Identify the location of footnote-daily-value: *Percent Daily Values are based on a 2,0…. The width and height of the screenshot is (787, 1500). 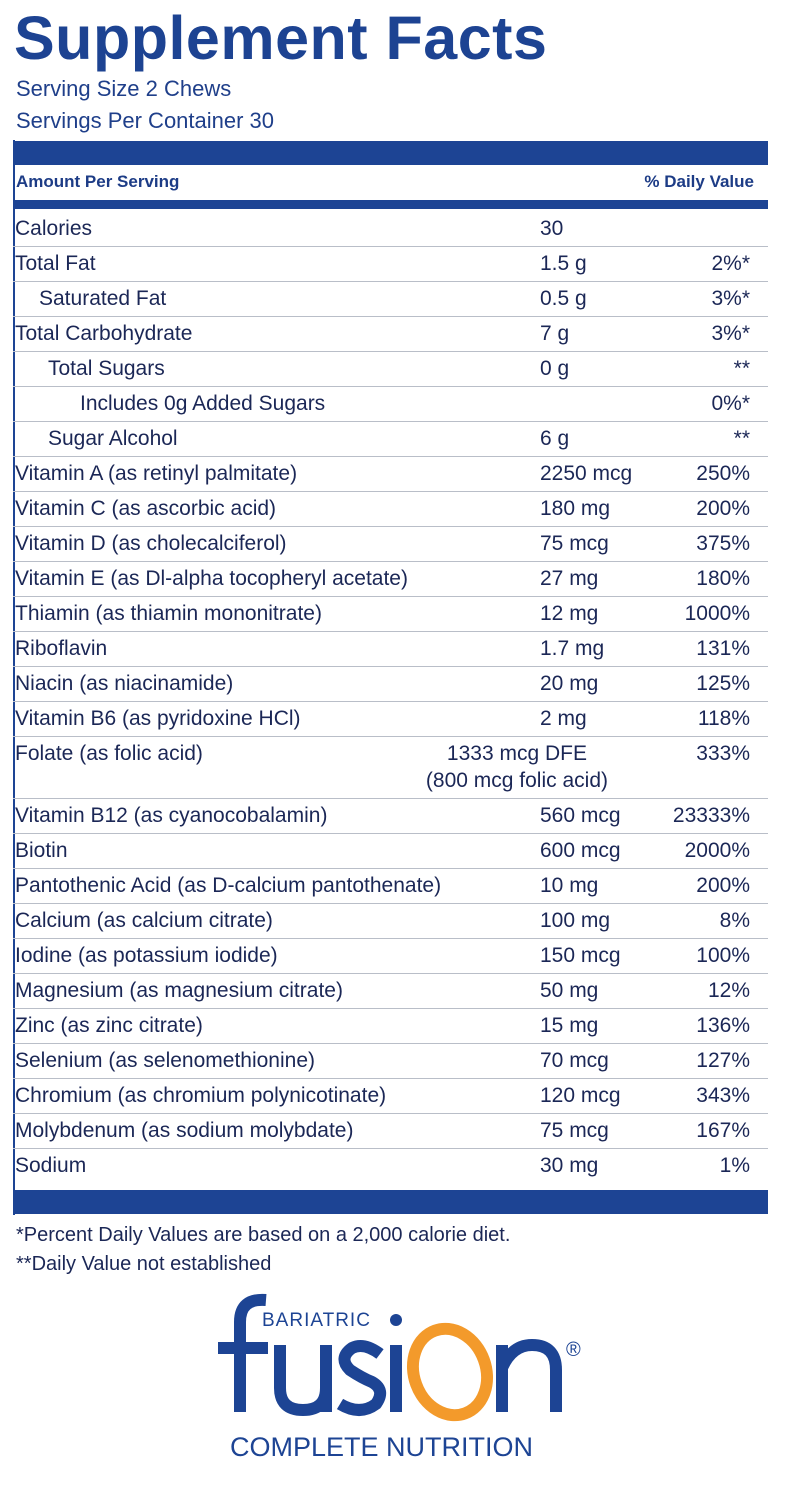
(263, 1235).